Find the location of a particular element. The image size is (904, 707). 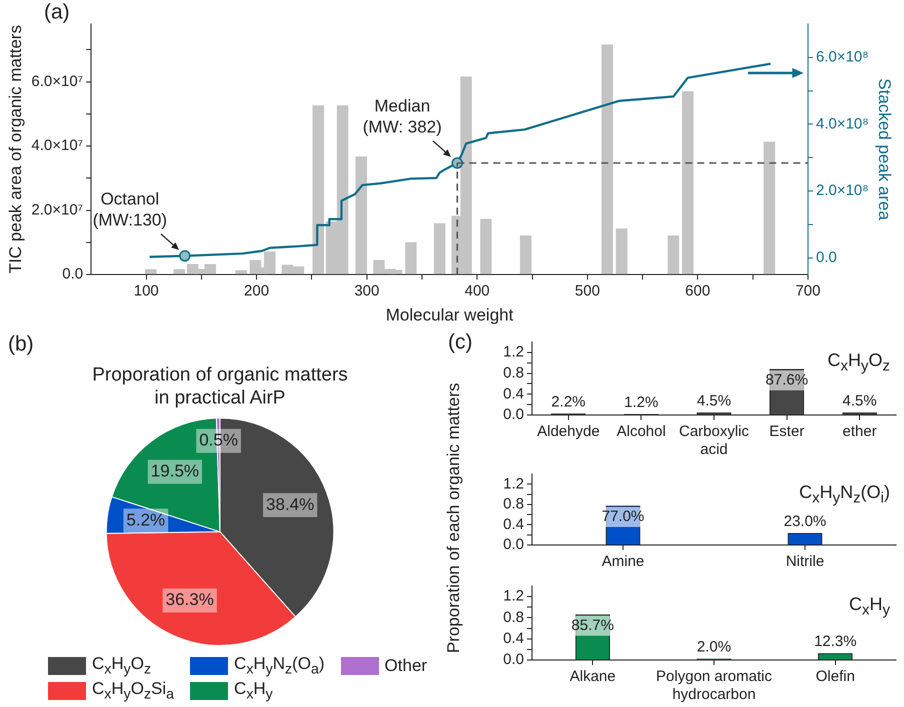

y2-tick-label: 4.0×10⁸ is located at coordinates (842, 123).